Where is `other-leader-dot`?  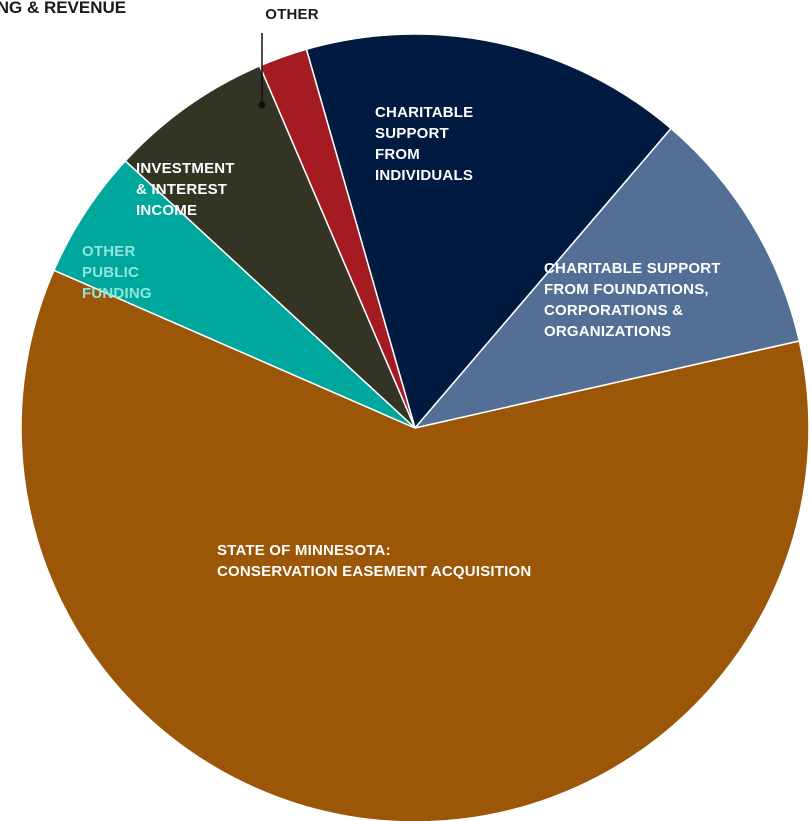
other-leader-dot is located at coordinates (262, 105).